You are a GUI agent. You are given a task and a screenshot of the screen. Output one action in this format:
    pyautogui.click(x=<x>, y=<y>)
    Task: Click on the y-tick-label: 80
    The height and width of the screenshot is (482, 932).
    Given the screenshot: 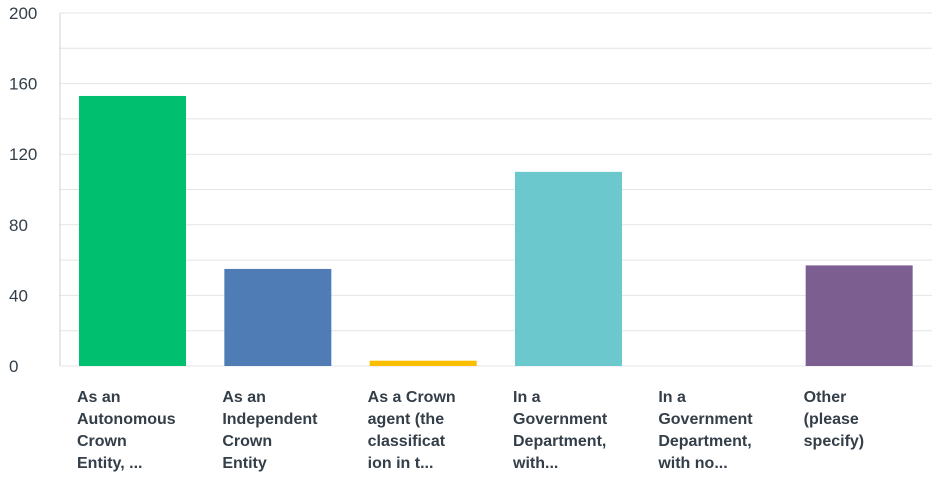 What is the action you would take?
    pyautogui.click(x=18, y=225)
    